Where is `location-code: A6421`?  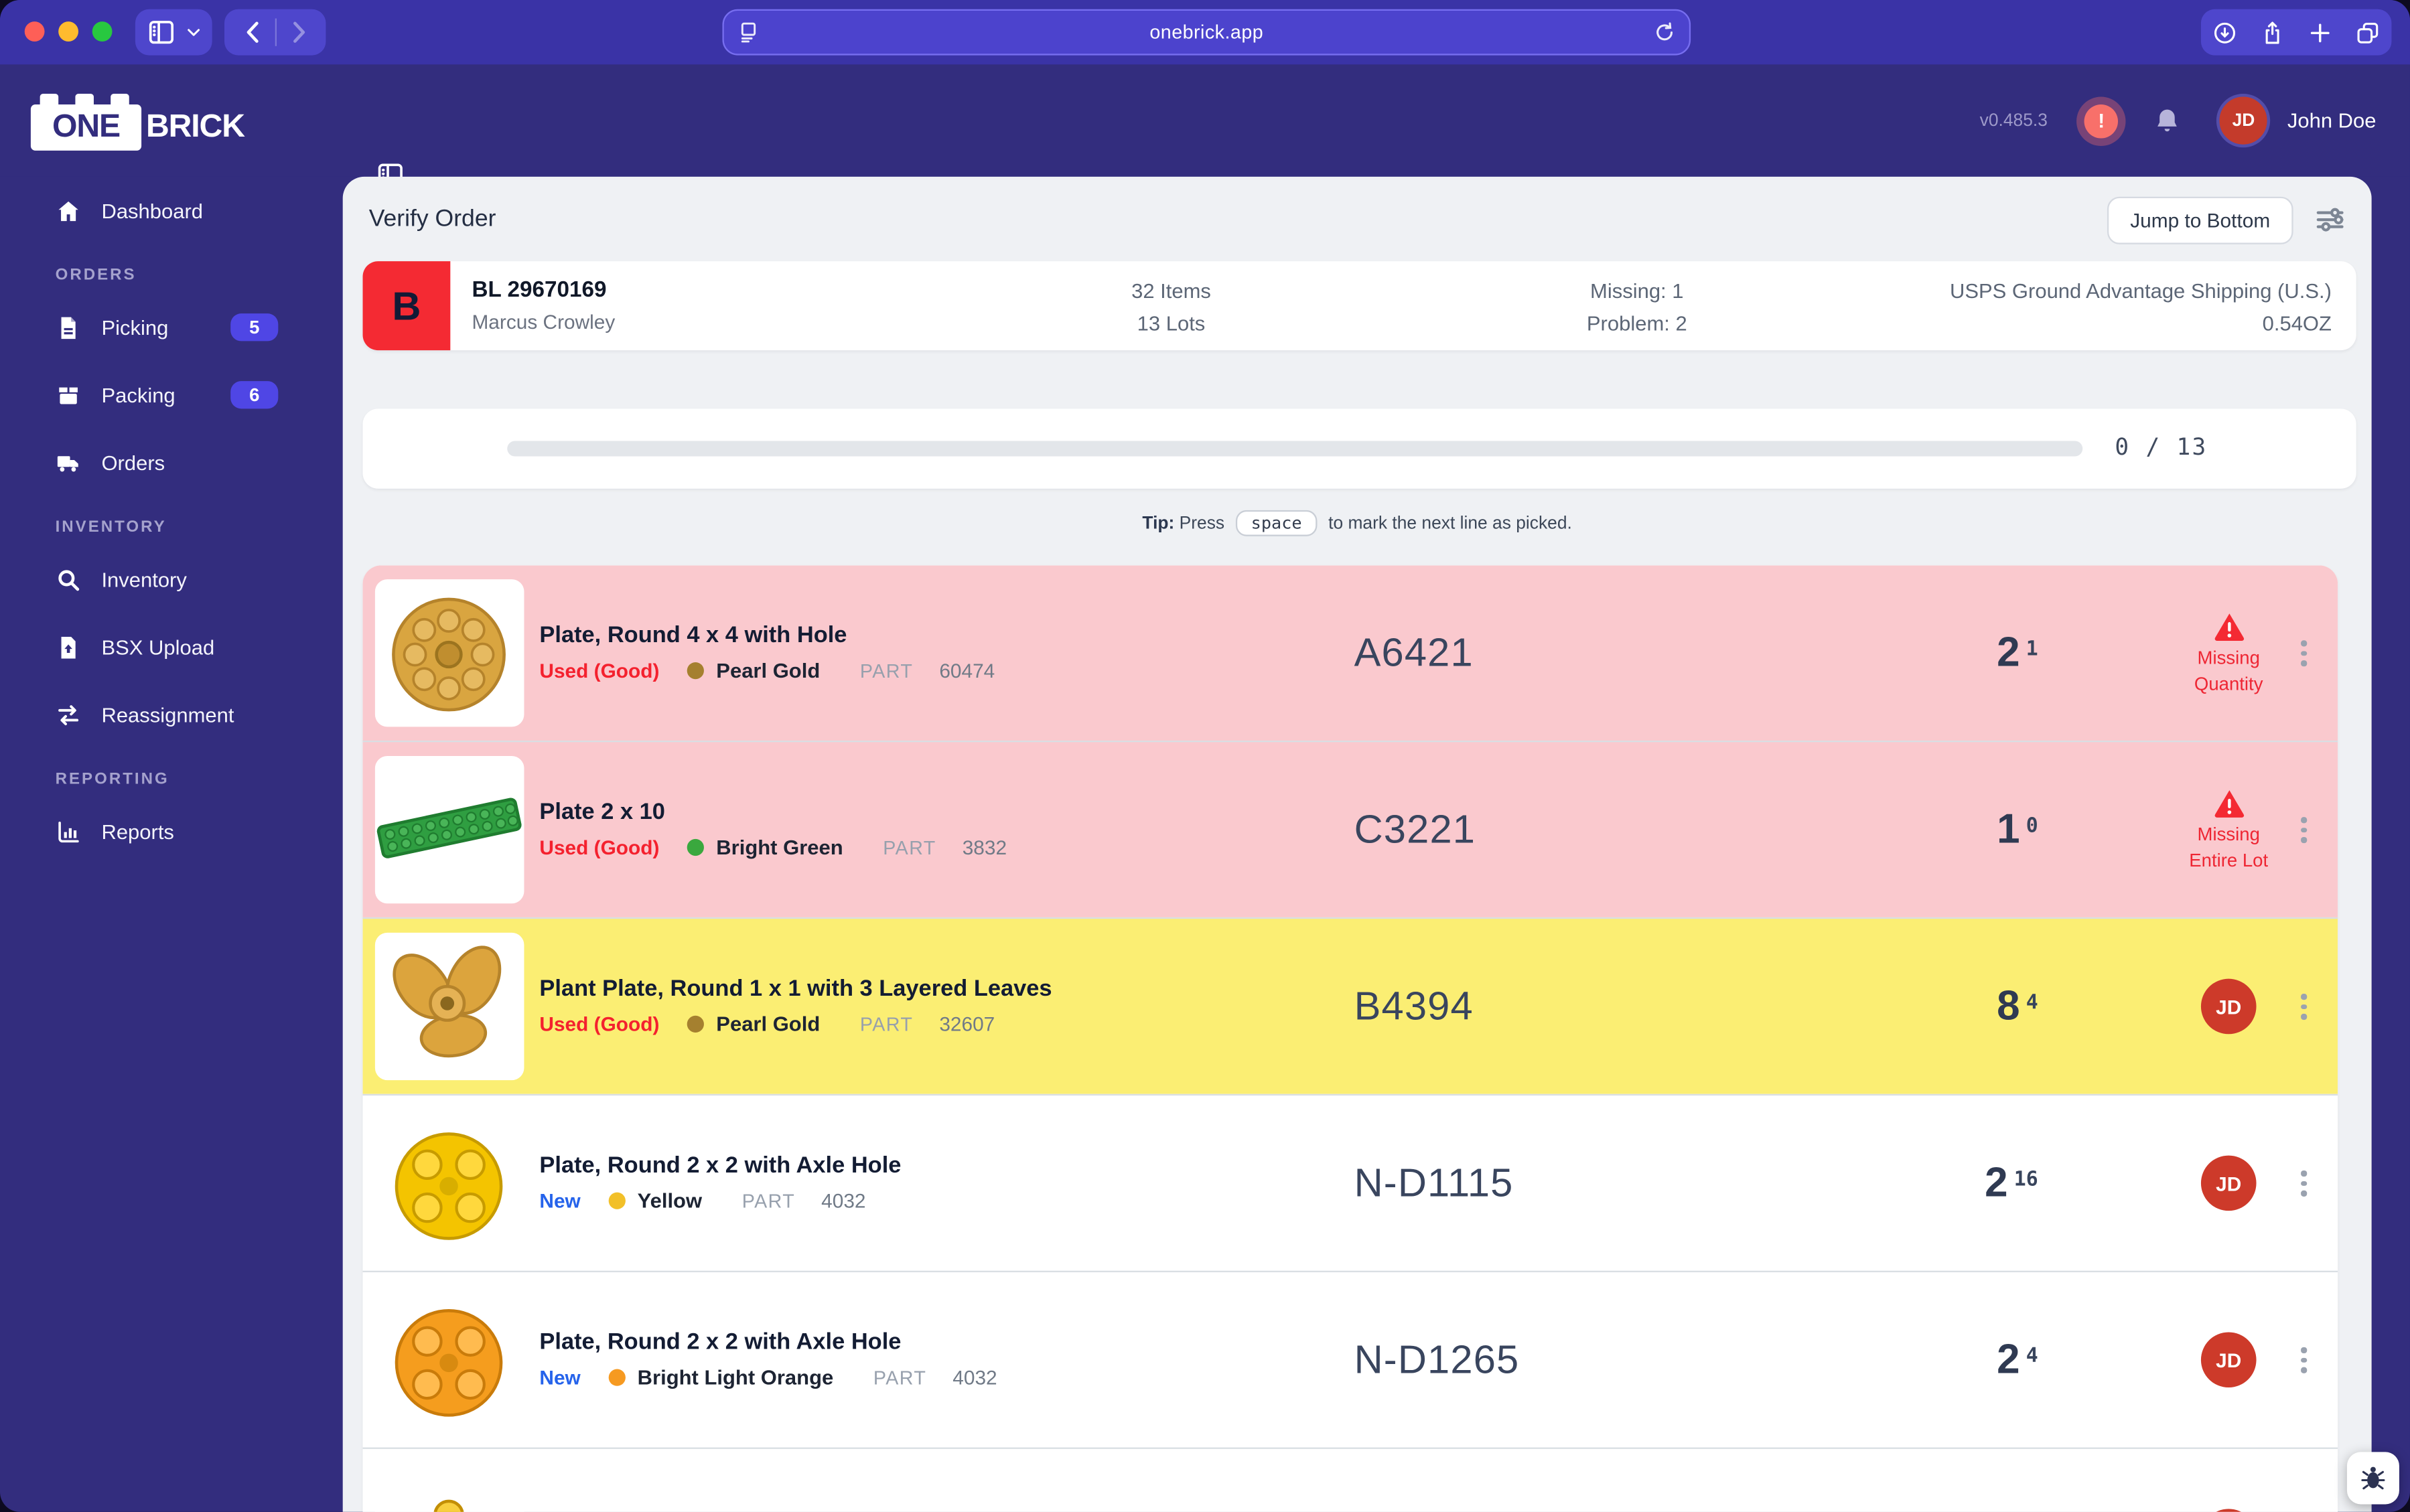 location-code: A6421 is located at coordinates (1414, 652).